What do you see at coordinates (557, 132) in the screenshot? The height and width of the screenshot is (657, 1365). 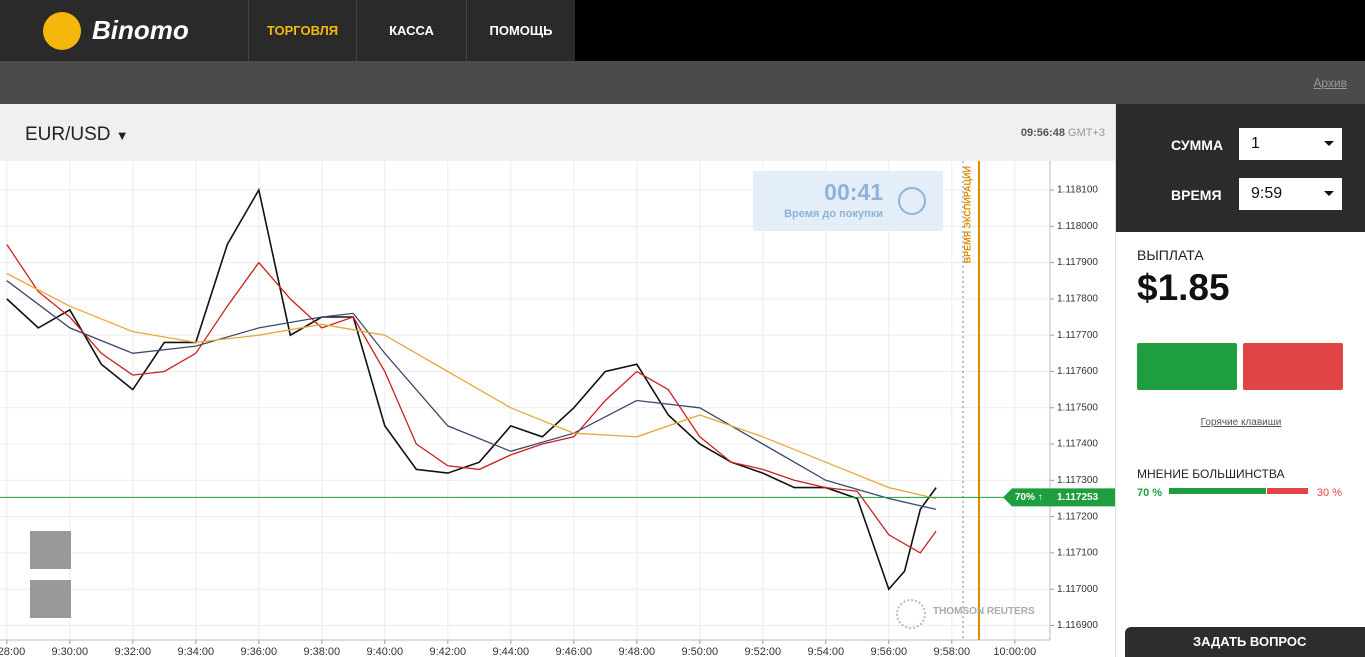 I see `chart-header: EUR/USD ▼ 09:56:48 GMT+3` at bounding box center [557, 132].